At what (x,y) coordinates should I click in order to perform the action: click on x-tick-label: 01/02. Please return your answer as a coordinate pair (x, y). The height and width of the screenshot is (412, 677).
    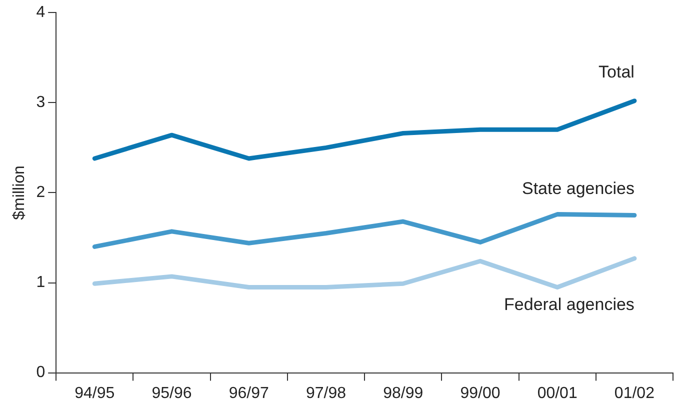
    Looking at the image, I should click on (634, 393).